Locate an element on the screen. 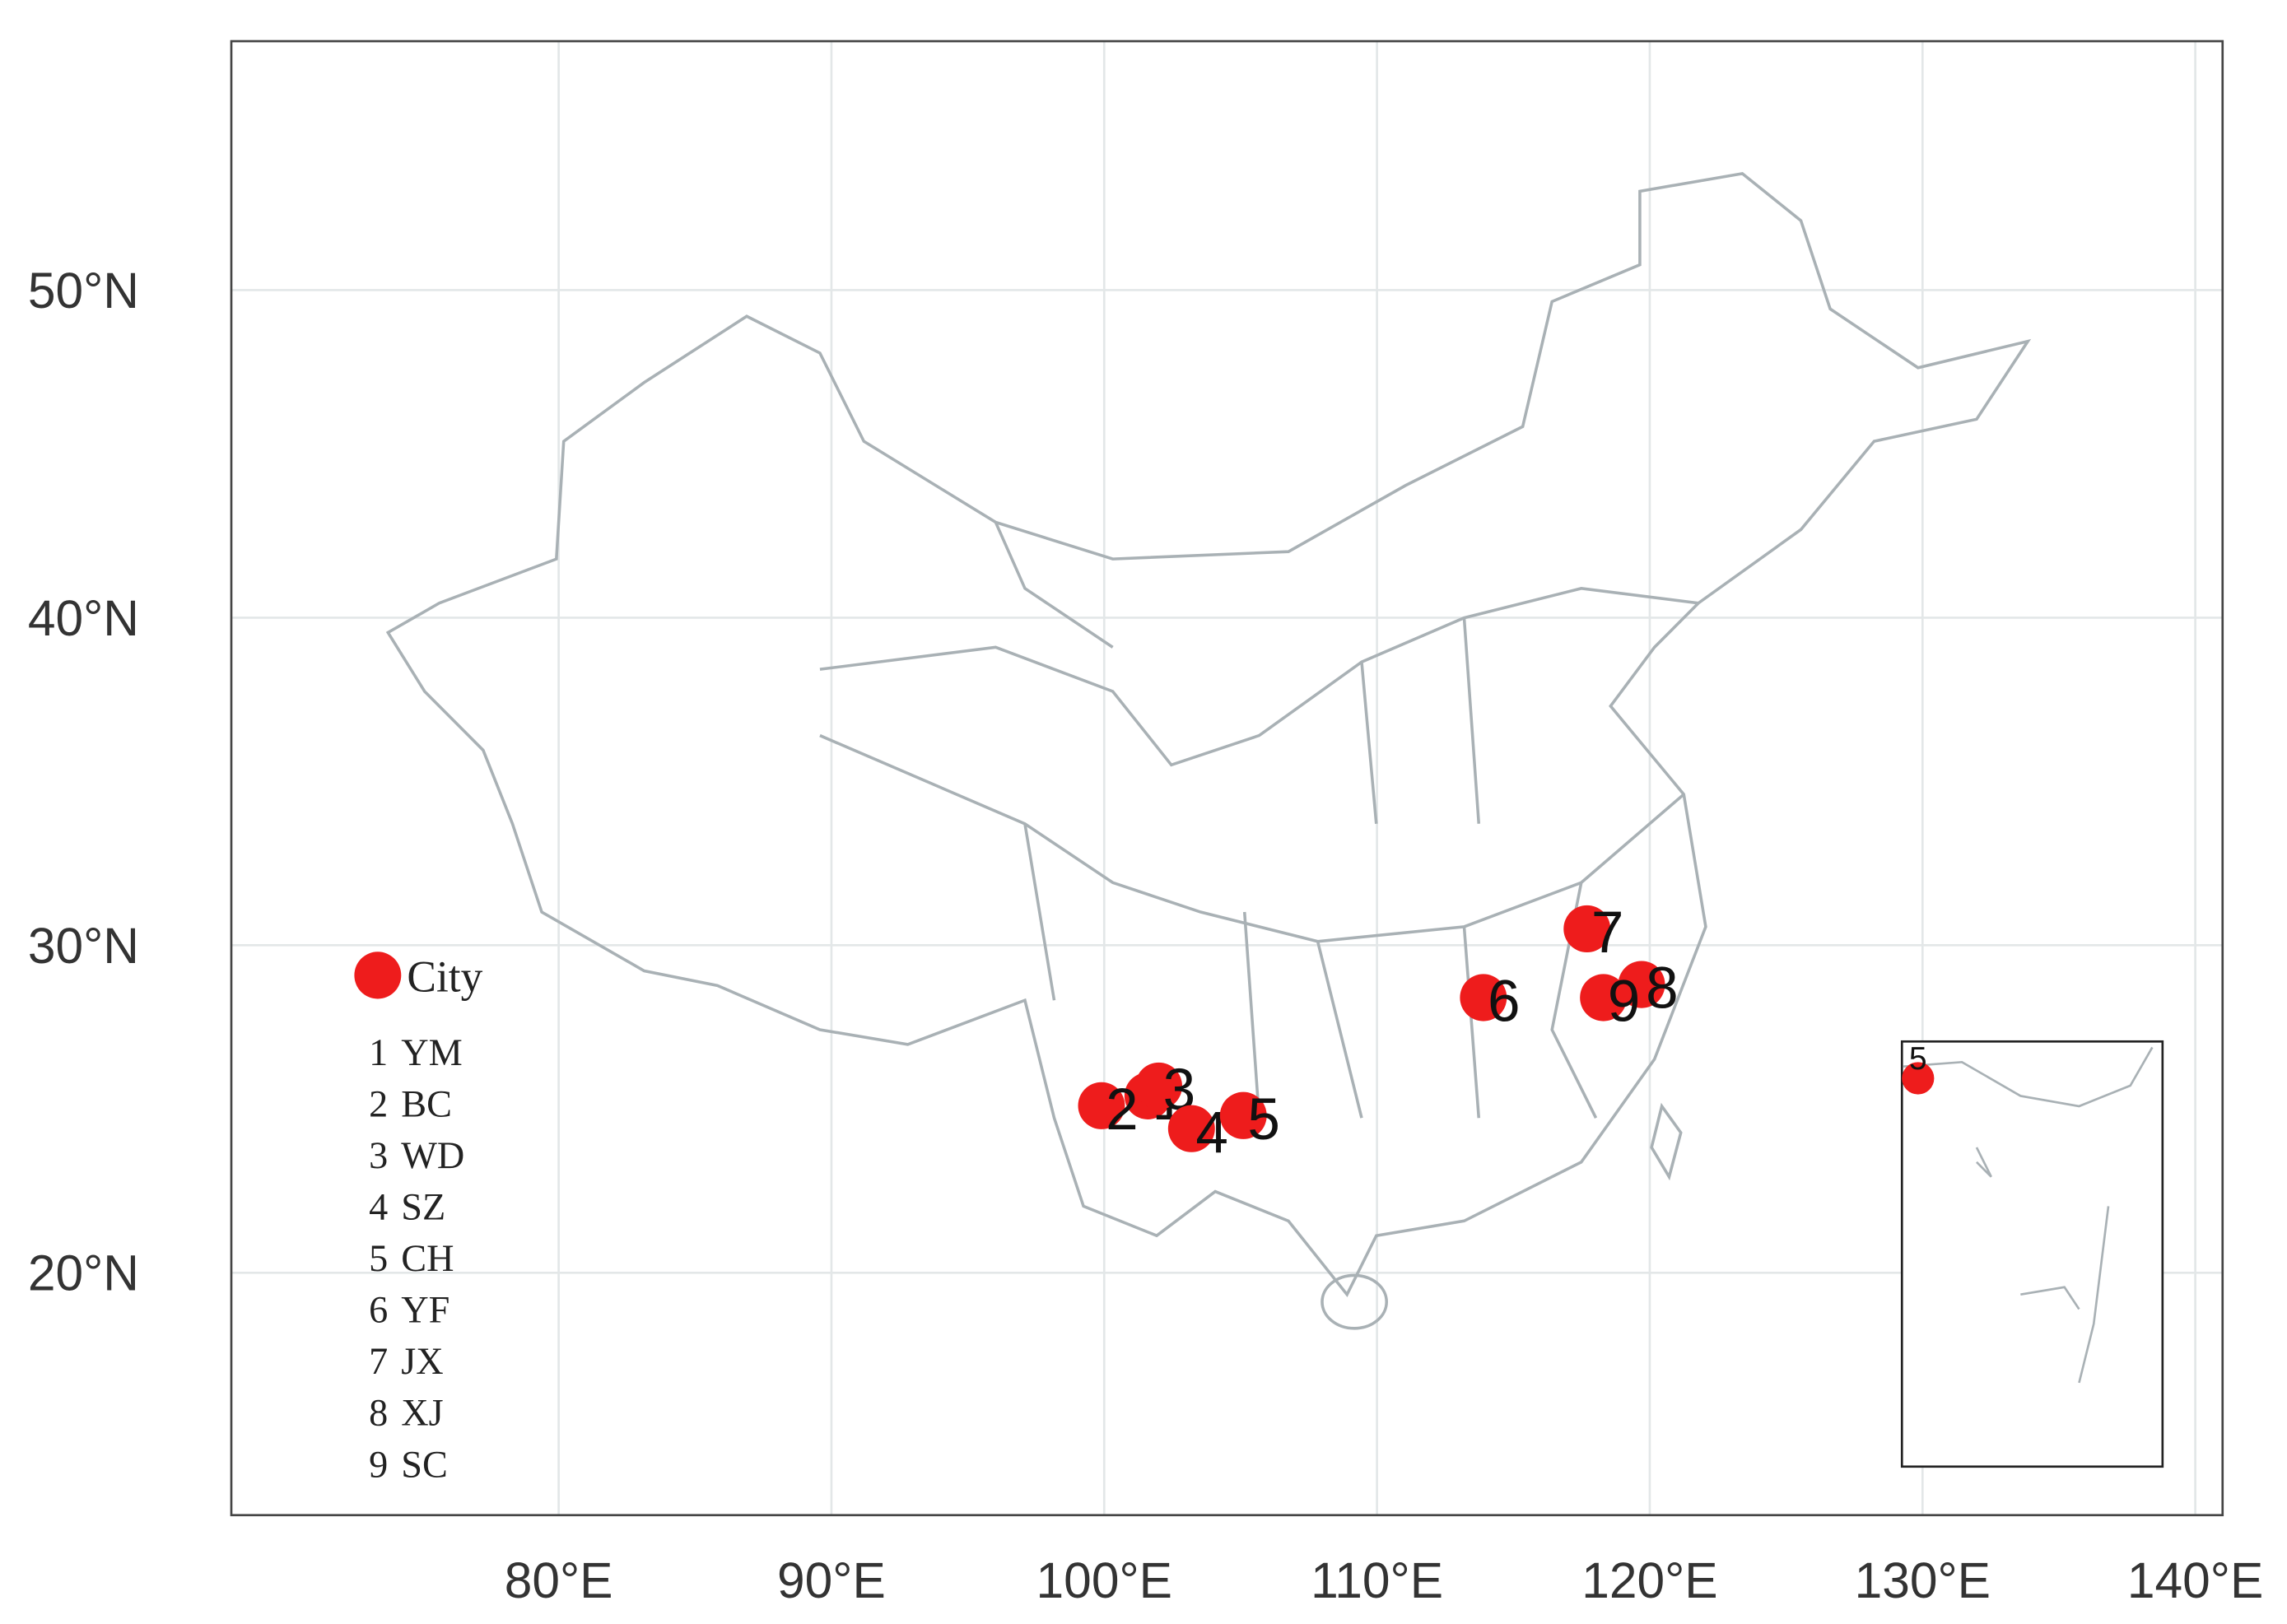  legend-name: YF is located at coordinates (425, 1311).